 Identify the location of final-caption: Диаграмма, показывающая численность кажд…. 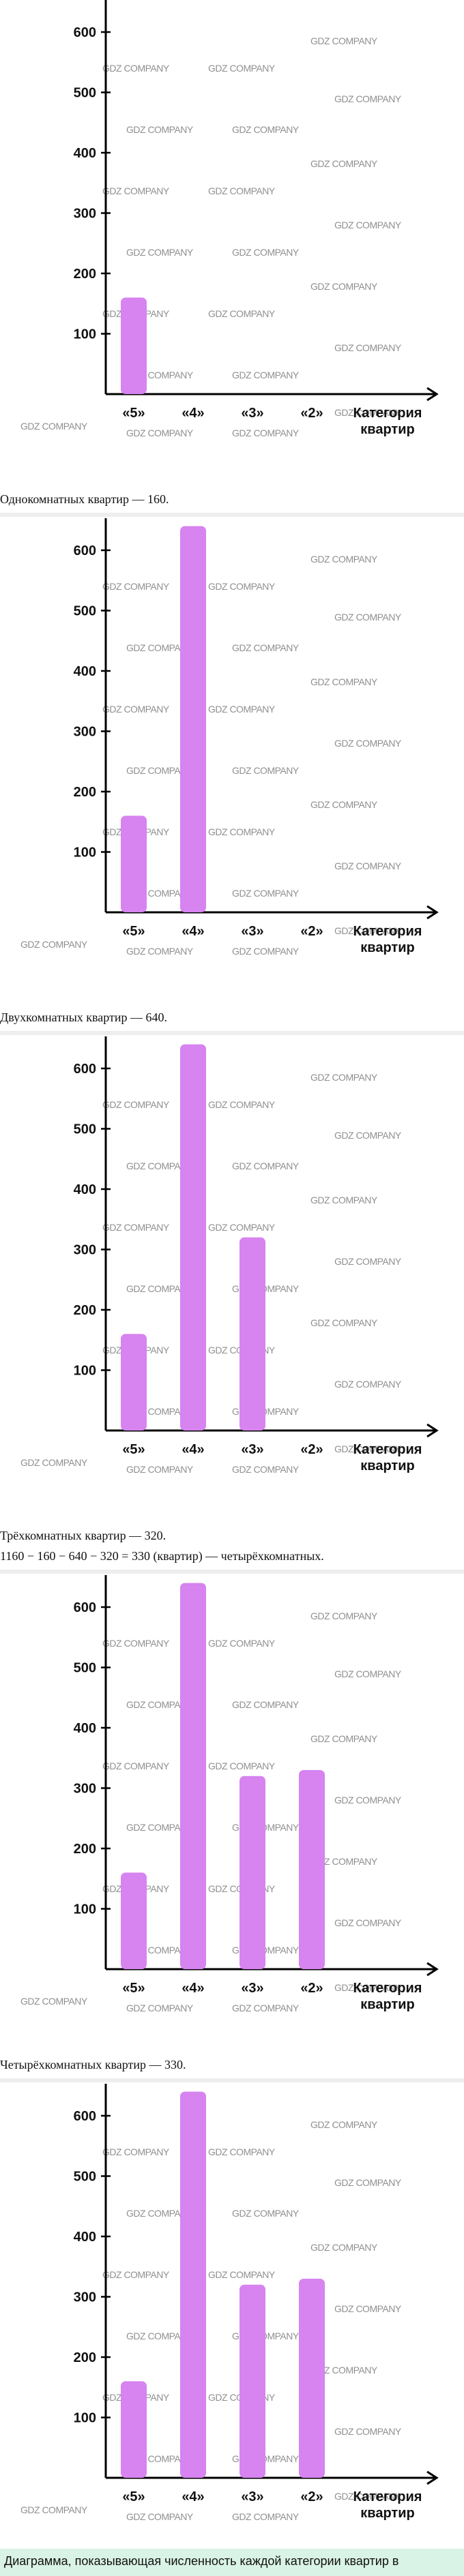
(232, 2562).